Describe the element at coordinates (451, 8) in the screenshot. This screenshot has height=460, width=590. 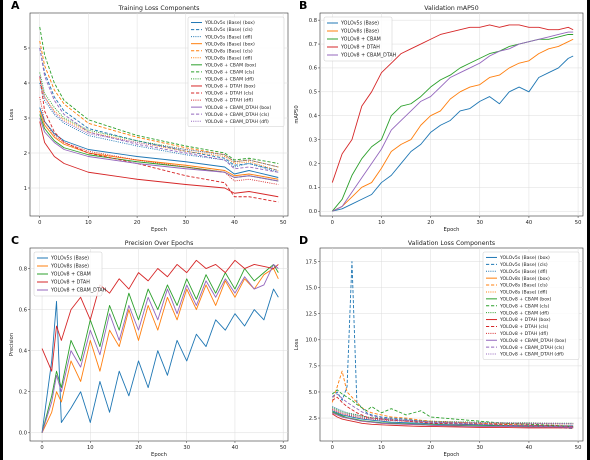
I see `chart-title: Validation mAP50` at that location.